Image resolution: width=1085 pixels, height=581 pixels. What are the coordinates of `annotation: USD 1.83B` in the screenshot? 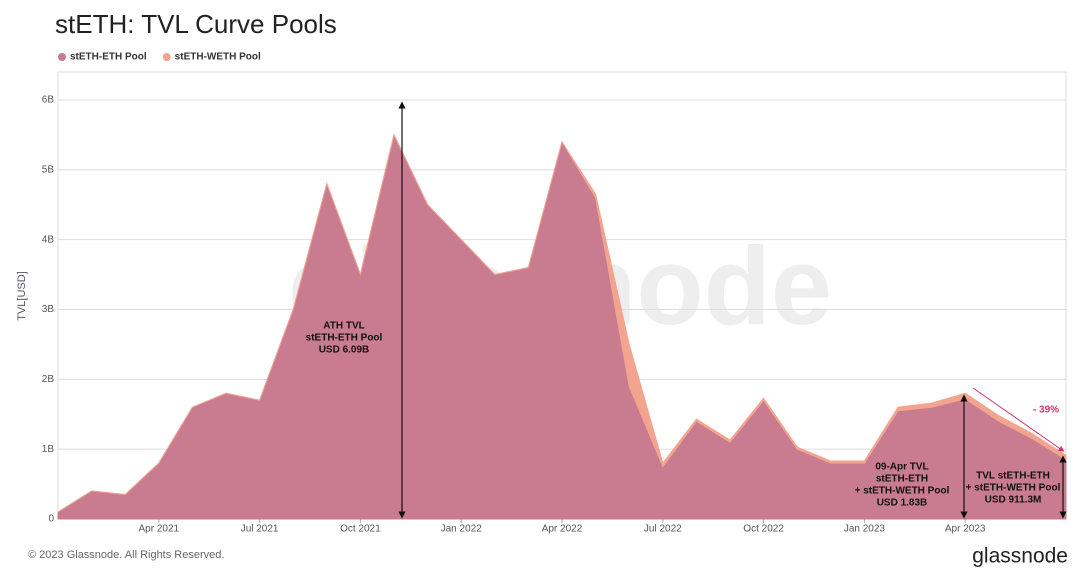 It's located at (902, 503).